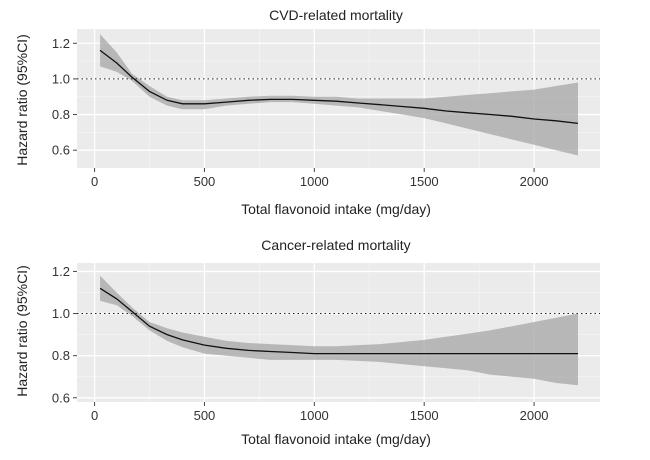 This screenshot has width=650, height=460. What do you see at coordinates (336, 15) in the screenshot?
I see `chart-title: CVD-related mortality` at bounding box center [336, 15].